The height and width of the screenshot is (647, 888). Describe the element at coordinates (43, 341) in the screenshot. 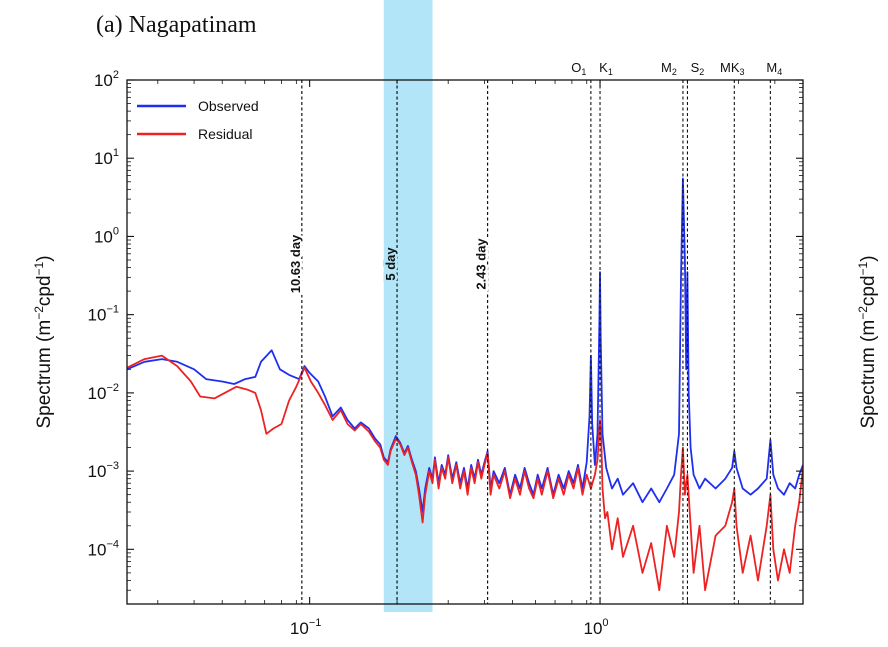

I see `y-axis-label: Spectrum (m−2cpd−1)` at that location.